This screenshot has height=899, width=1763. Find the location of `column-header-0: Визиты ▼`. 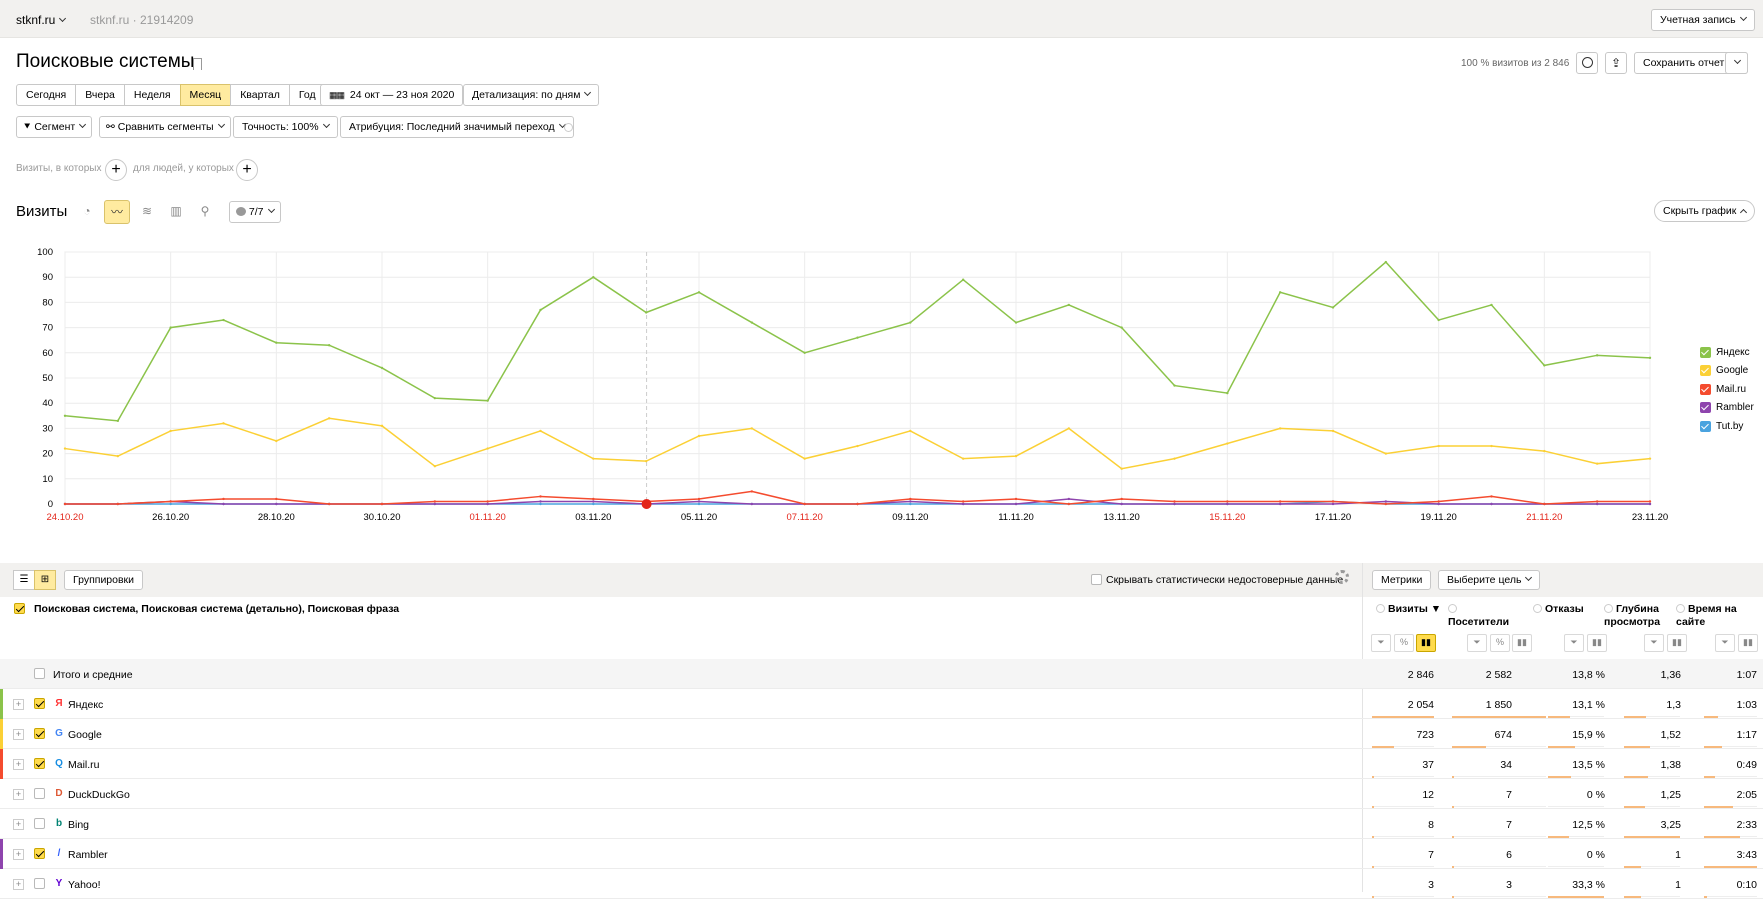

column-header-0: Визиты ▼ is located at coordinates (1411, 609).